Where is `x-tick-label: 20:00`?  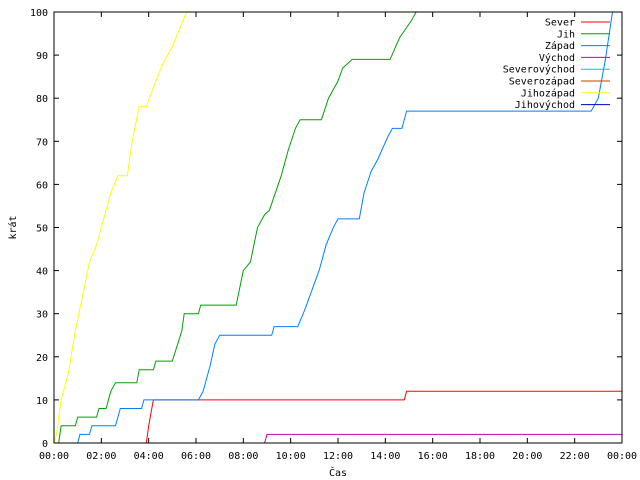
x-tick-label: 20:00 is located at coordinates (527, 456).